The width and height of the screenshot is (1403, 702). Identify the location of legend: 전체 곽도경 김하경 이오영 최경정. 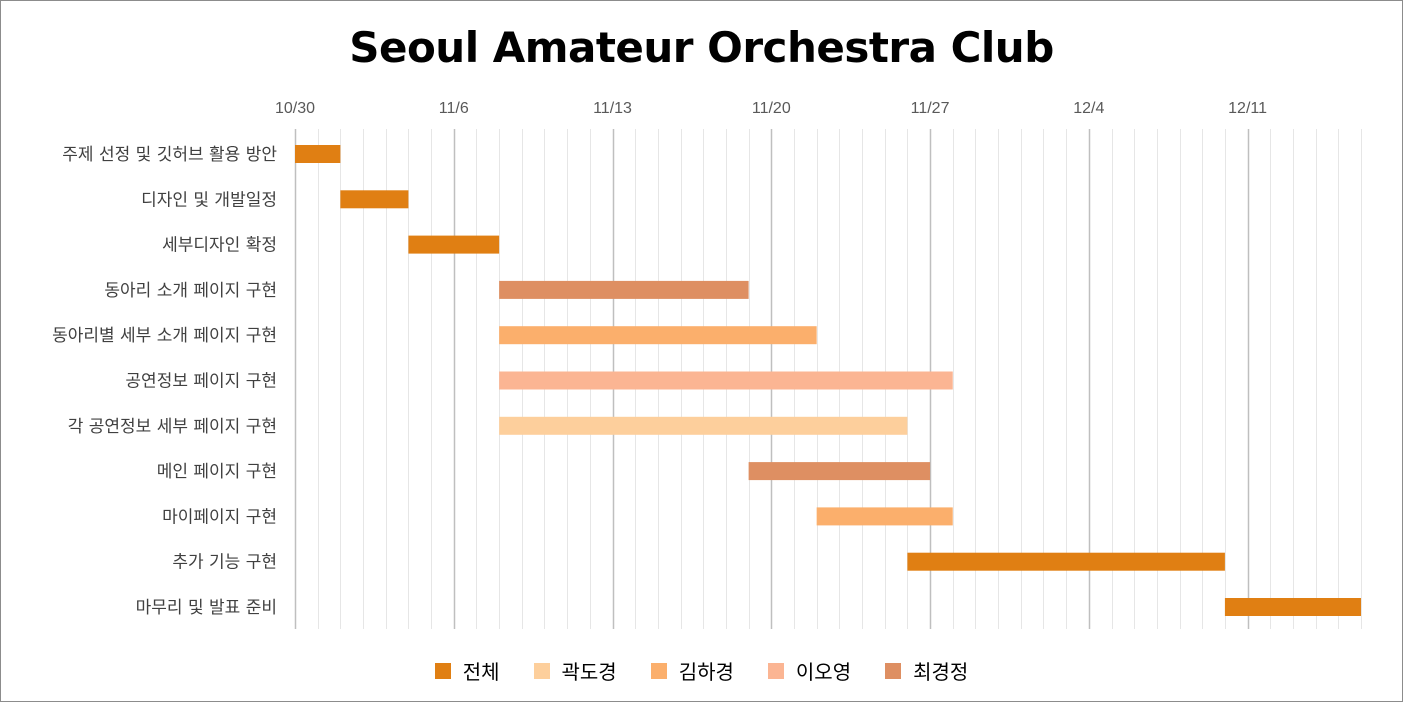
(701, 670).